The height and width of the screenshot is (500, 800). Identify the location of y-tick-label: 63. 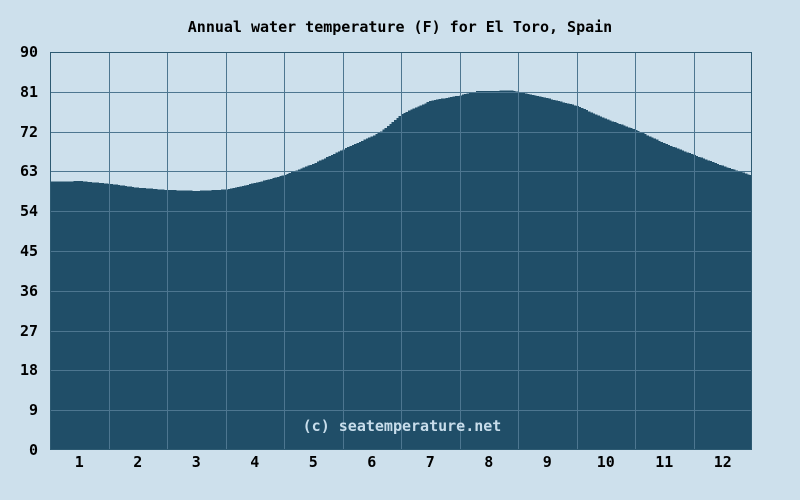
(28, 171).